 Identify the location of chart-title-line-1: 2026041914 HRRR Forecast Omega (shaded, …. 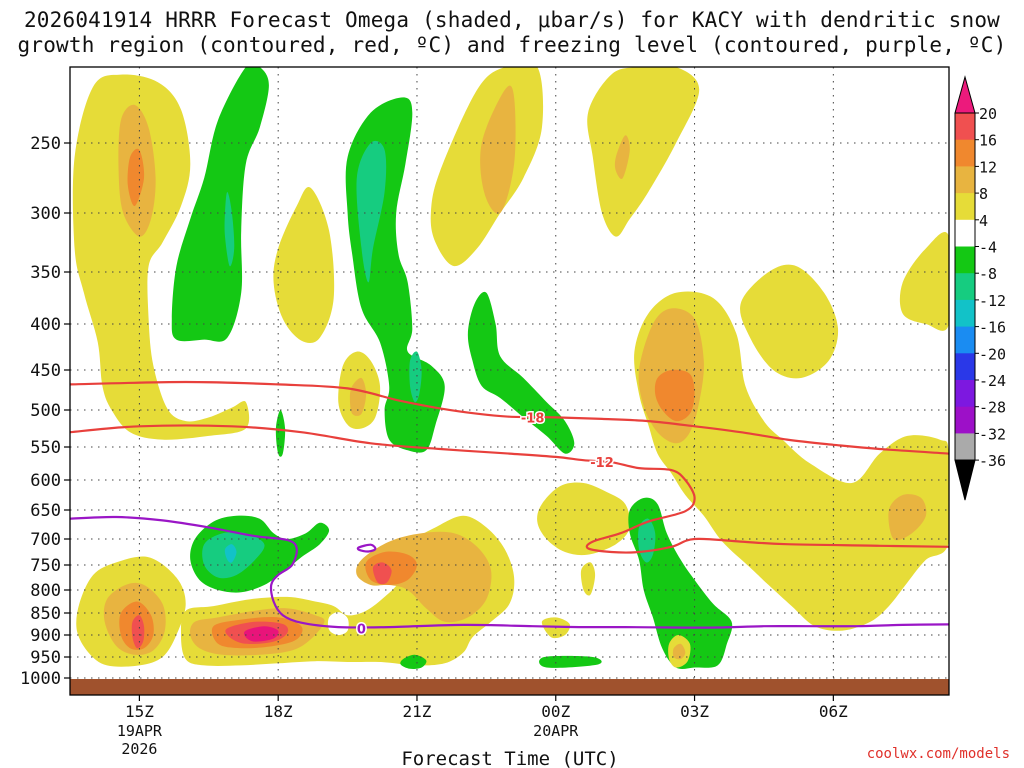
(512, 20).